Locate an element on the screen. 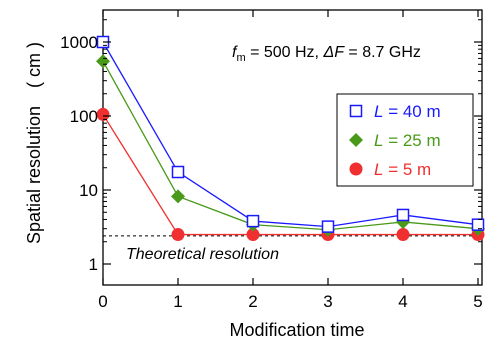 The height and width of the screenshot is (347, 485). legend: L = 40 mL = 25 mL = 5 m is located at coordinates (405, 140).